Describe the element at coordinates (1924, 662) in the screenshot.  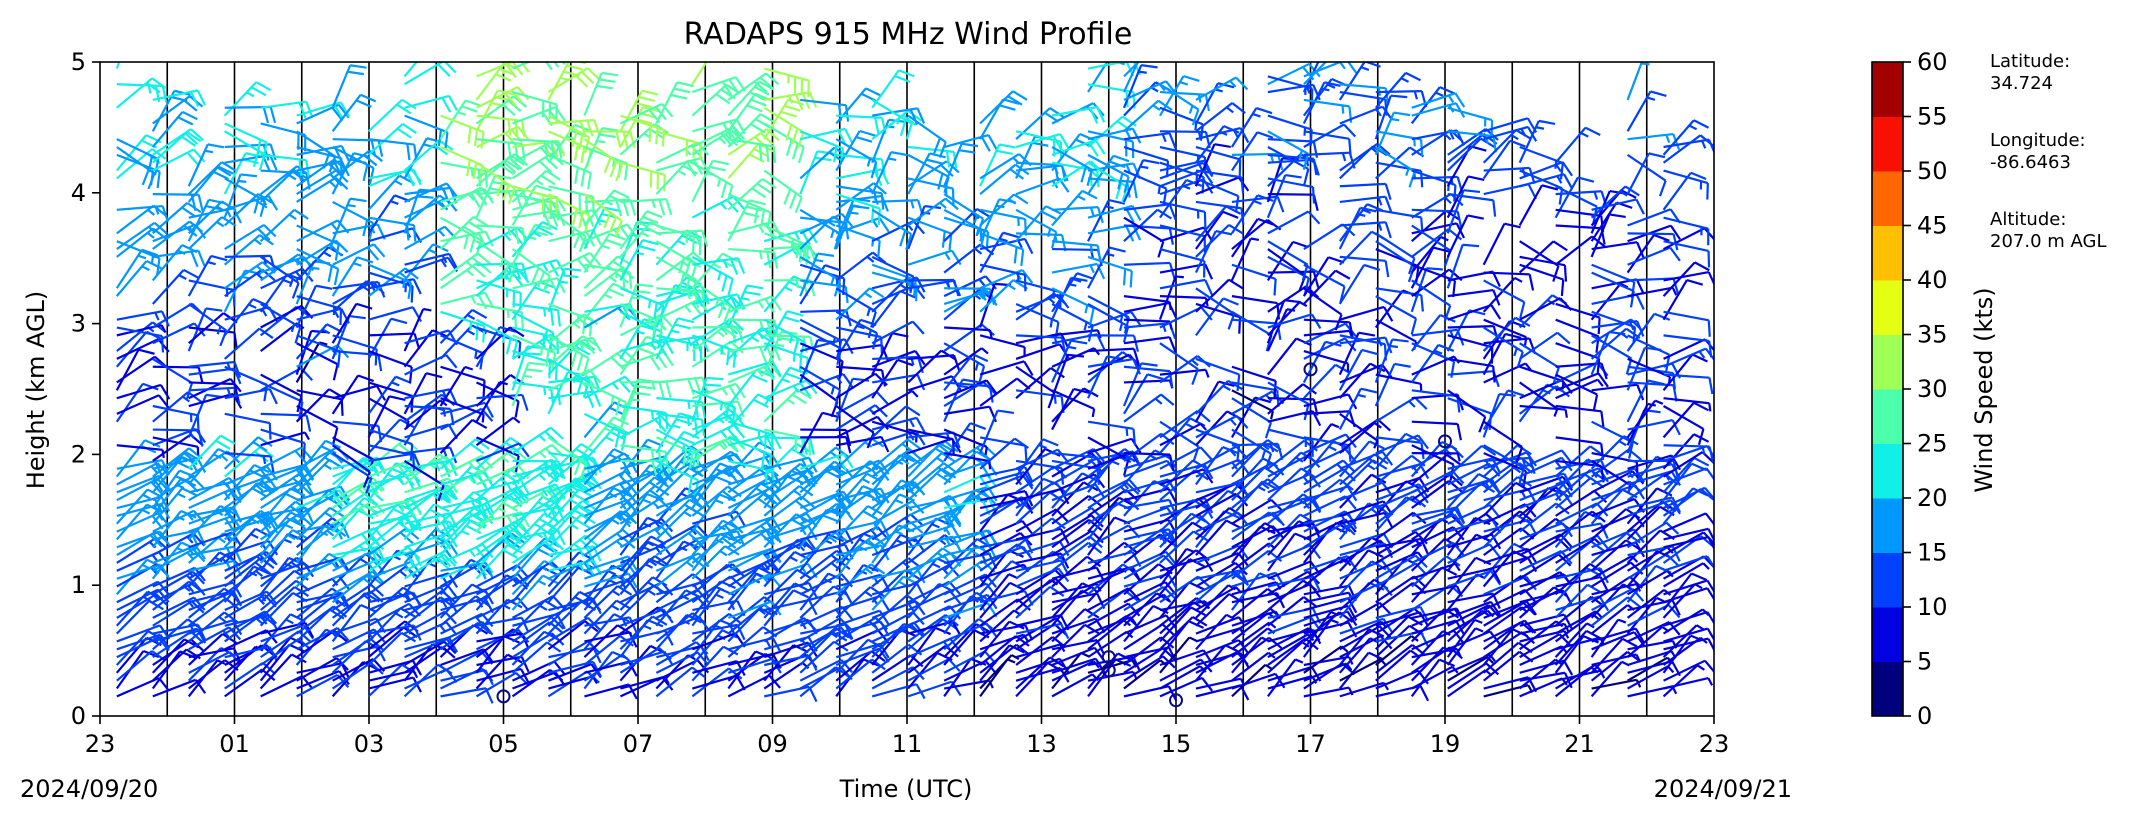
I see `colorbar-tick-label: 5` at that location.